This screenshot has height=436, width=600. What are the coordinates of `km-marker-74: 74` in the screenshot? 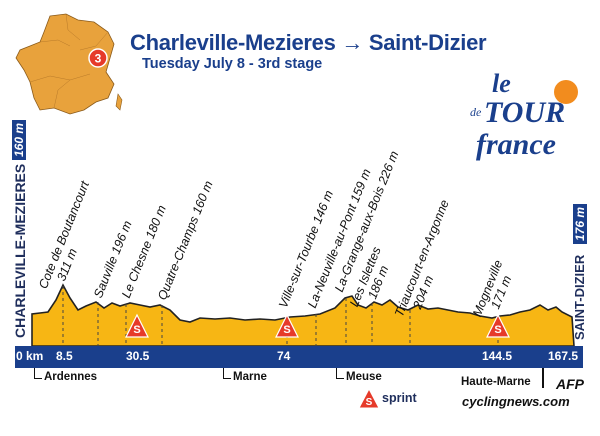 It's located at (284, 356).